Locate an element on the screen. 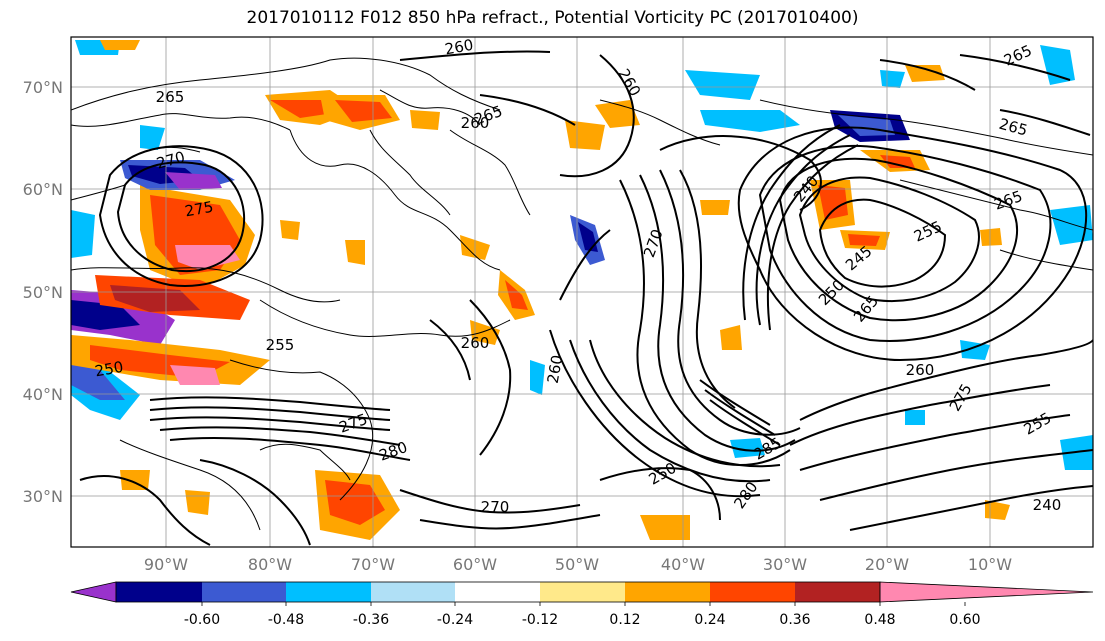 Image resolution: width=1105 pixels, height=641 pixels. lon-label: 10°W is located at coordinates (990, 564).